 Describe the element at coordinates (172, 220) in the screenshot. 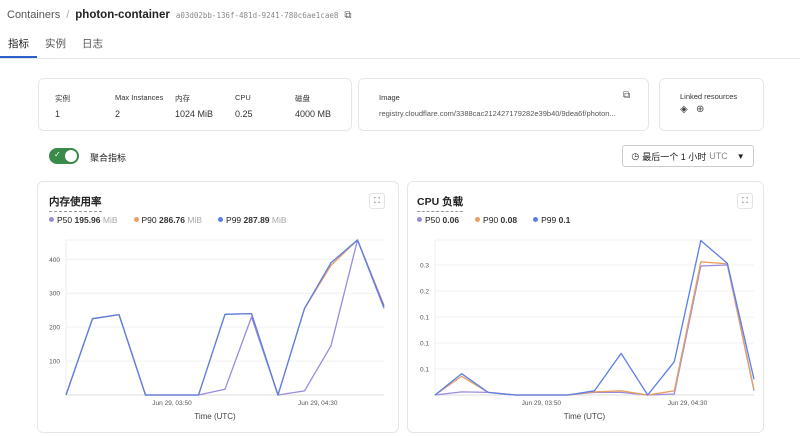

I see `legend-value: 286.76` at that location.